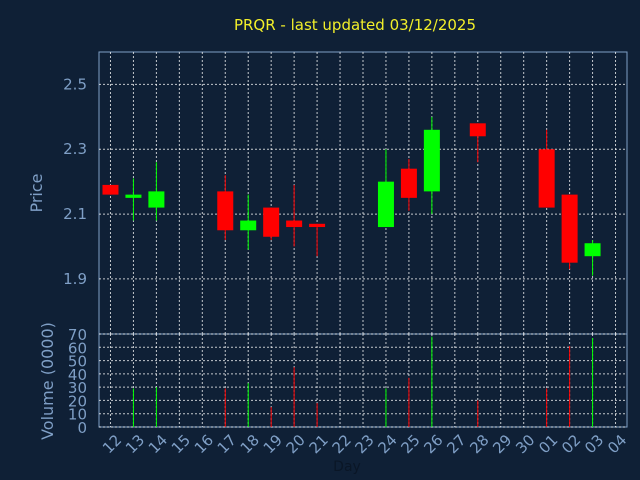 The image size is (640, 480). Describe the element at coordinates (47, 381) in the screenshot. I see `volume-axis-label: Volume (0000)` at that location.